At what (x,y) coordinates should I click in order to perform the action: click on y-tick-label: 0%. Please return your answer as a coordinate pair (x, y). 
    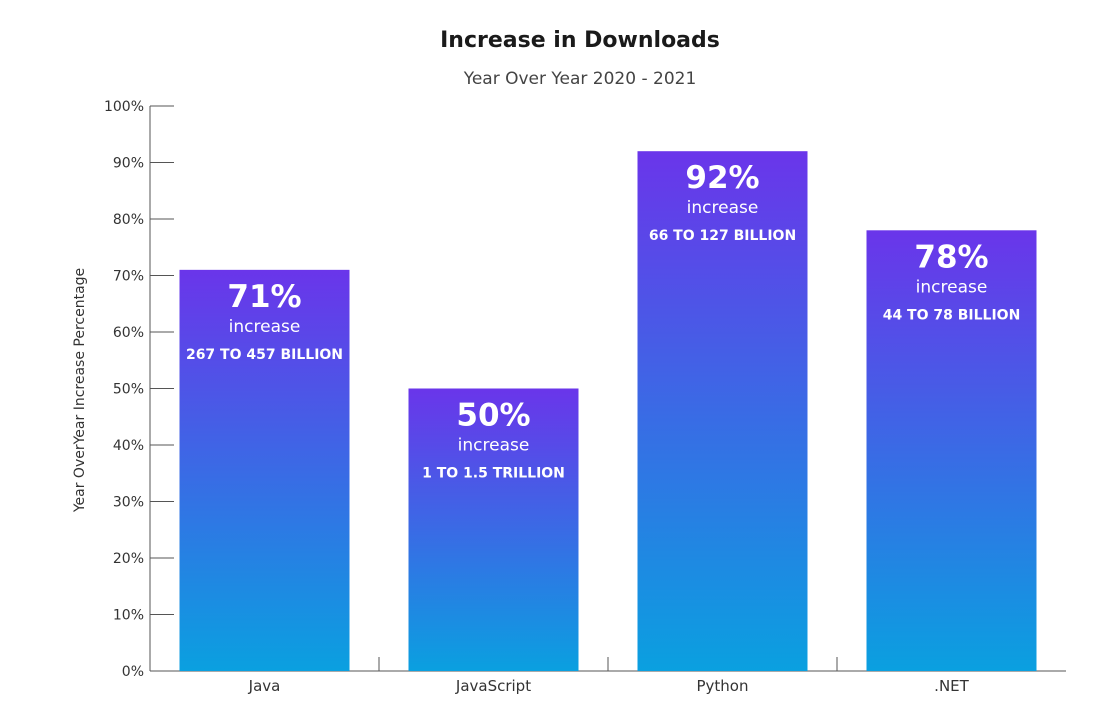
    Looking at the image, I should click on (133, 672).